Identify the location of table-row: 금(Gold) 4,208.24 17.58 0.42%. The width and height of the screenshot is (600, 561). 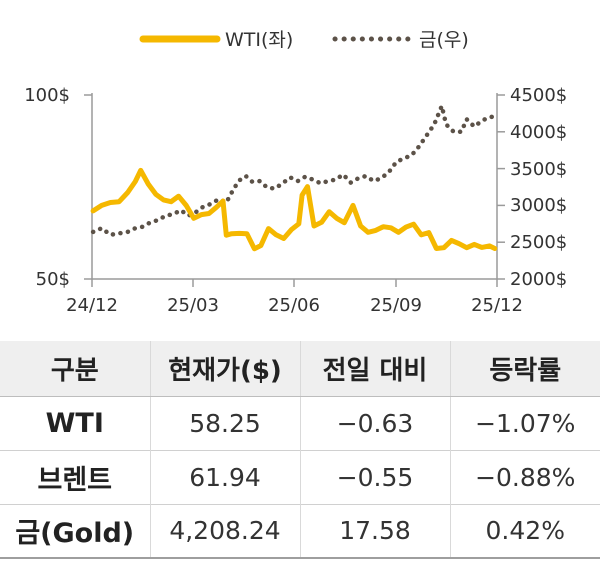
(300, 531).